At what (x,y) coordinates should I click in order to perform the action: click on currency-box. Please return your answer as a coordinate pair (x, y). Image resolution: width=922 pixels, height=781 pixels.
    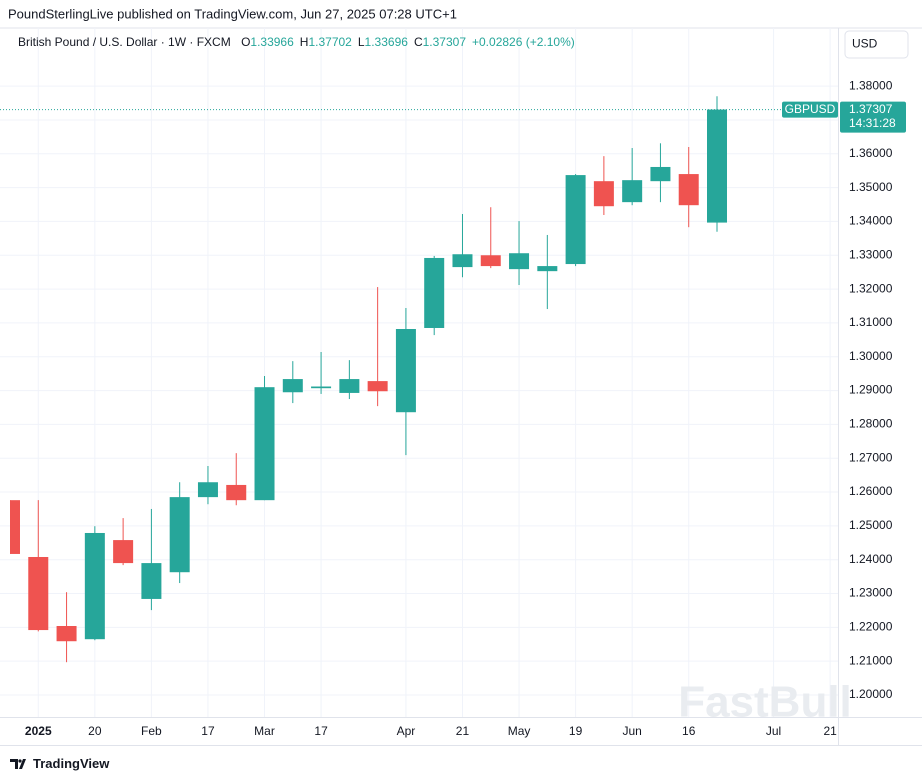
    Looking at the image, I should click on (876, 44).